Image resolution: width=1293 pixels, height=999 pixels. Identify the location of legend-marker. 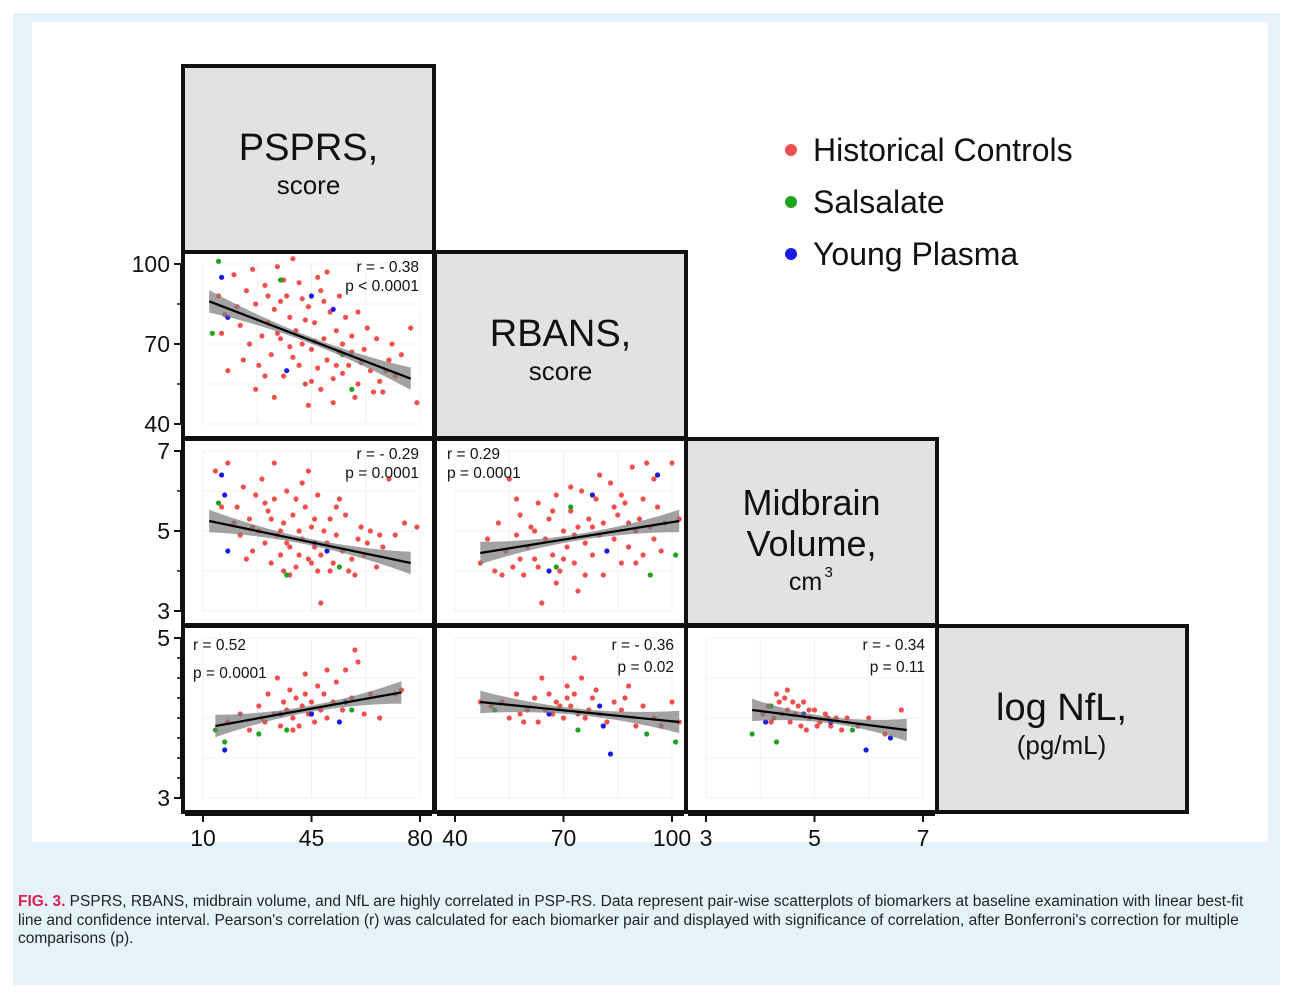
(791, 202).